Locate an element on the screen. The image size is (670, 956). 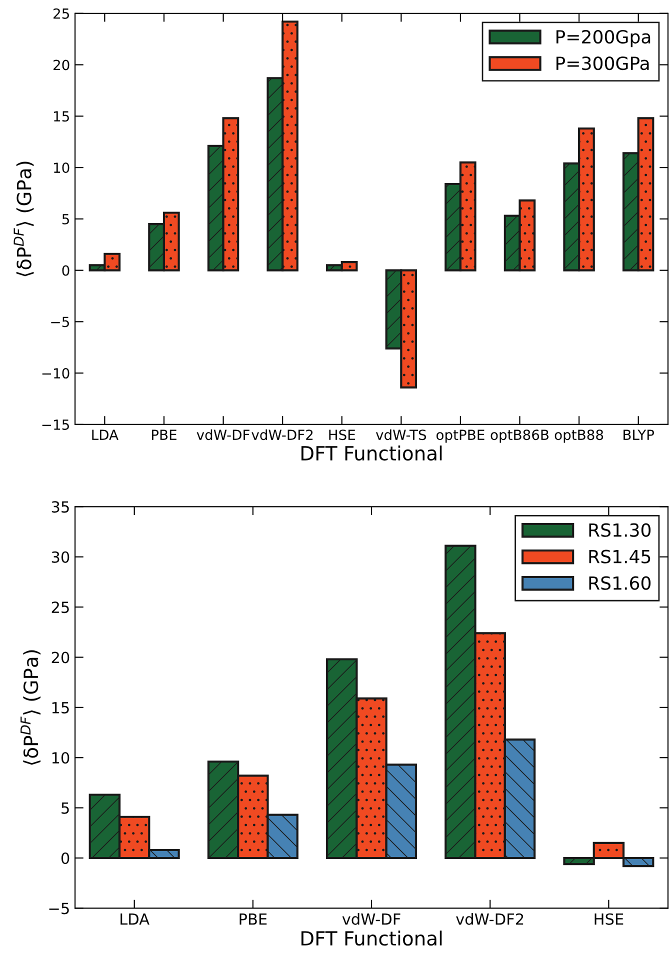
x-tick-label: vdW-TS is located at coordinates (401, 434).